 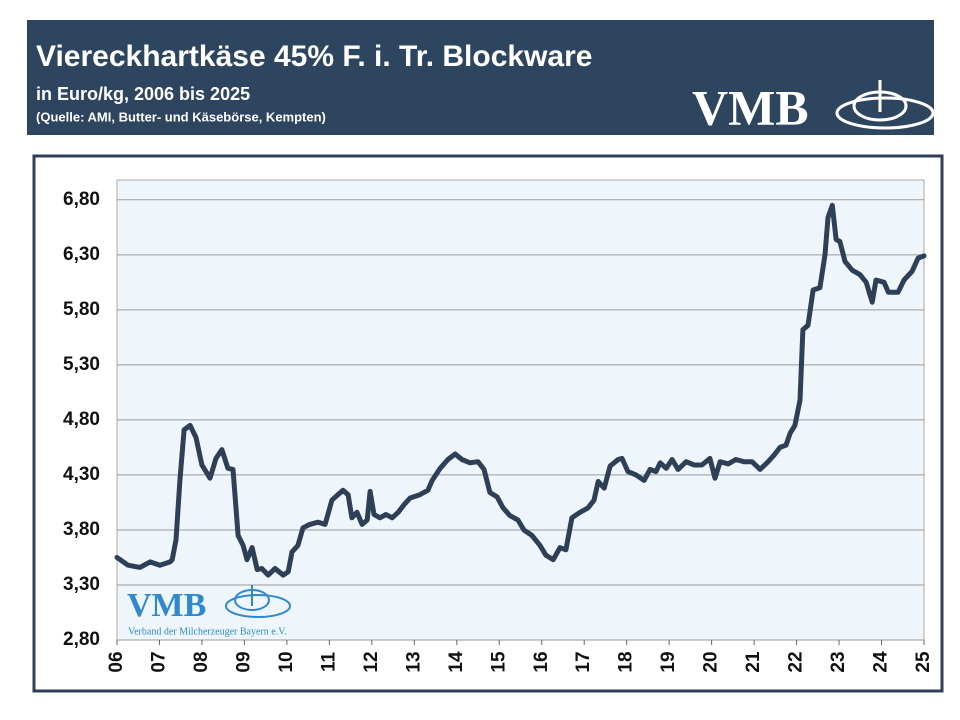 I want to click on x-tick-label: 19, so click(x=668, y=661).